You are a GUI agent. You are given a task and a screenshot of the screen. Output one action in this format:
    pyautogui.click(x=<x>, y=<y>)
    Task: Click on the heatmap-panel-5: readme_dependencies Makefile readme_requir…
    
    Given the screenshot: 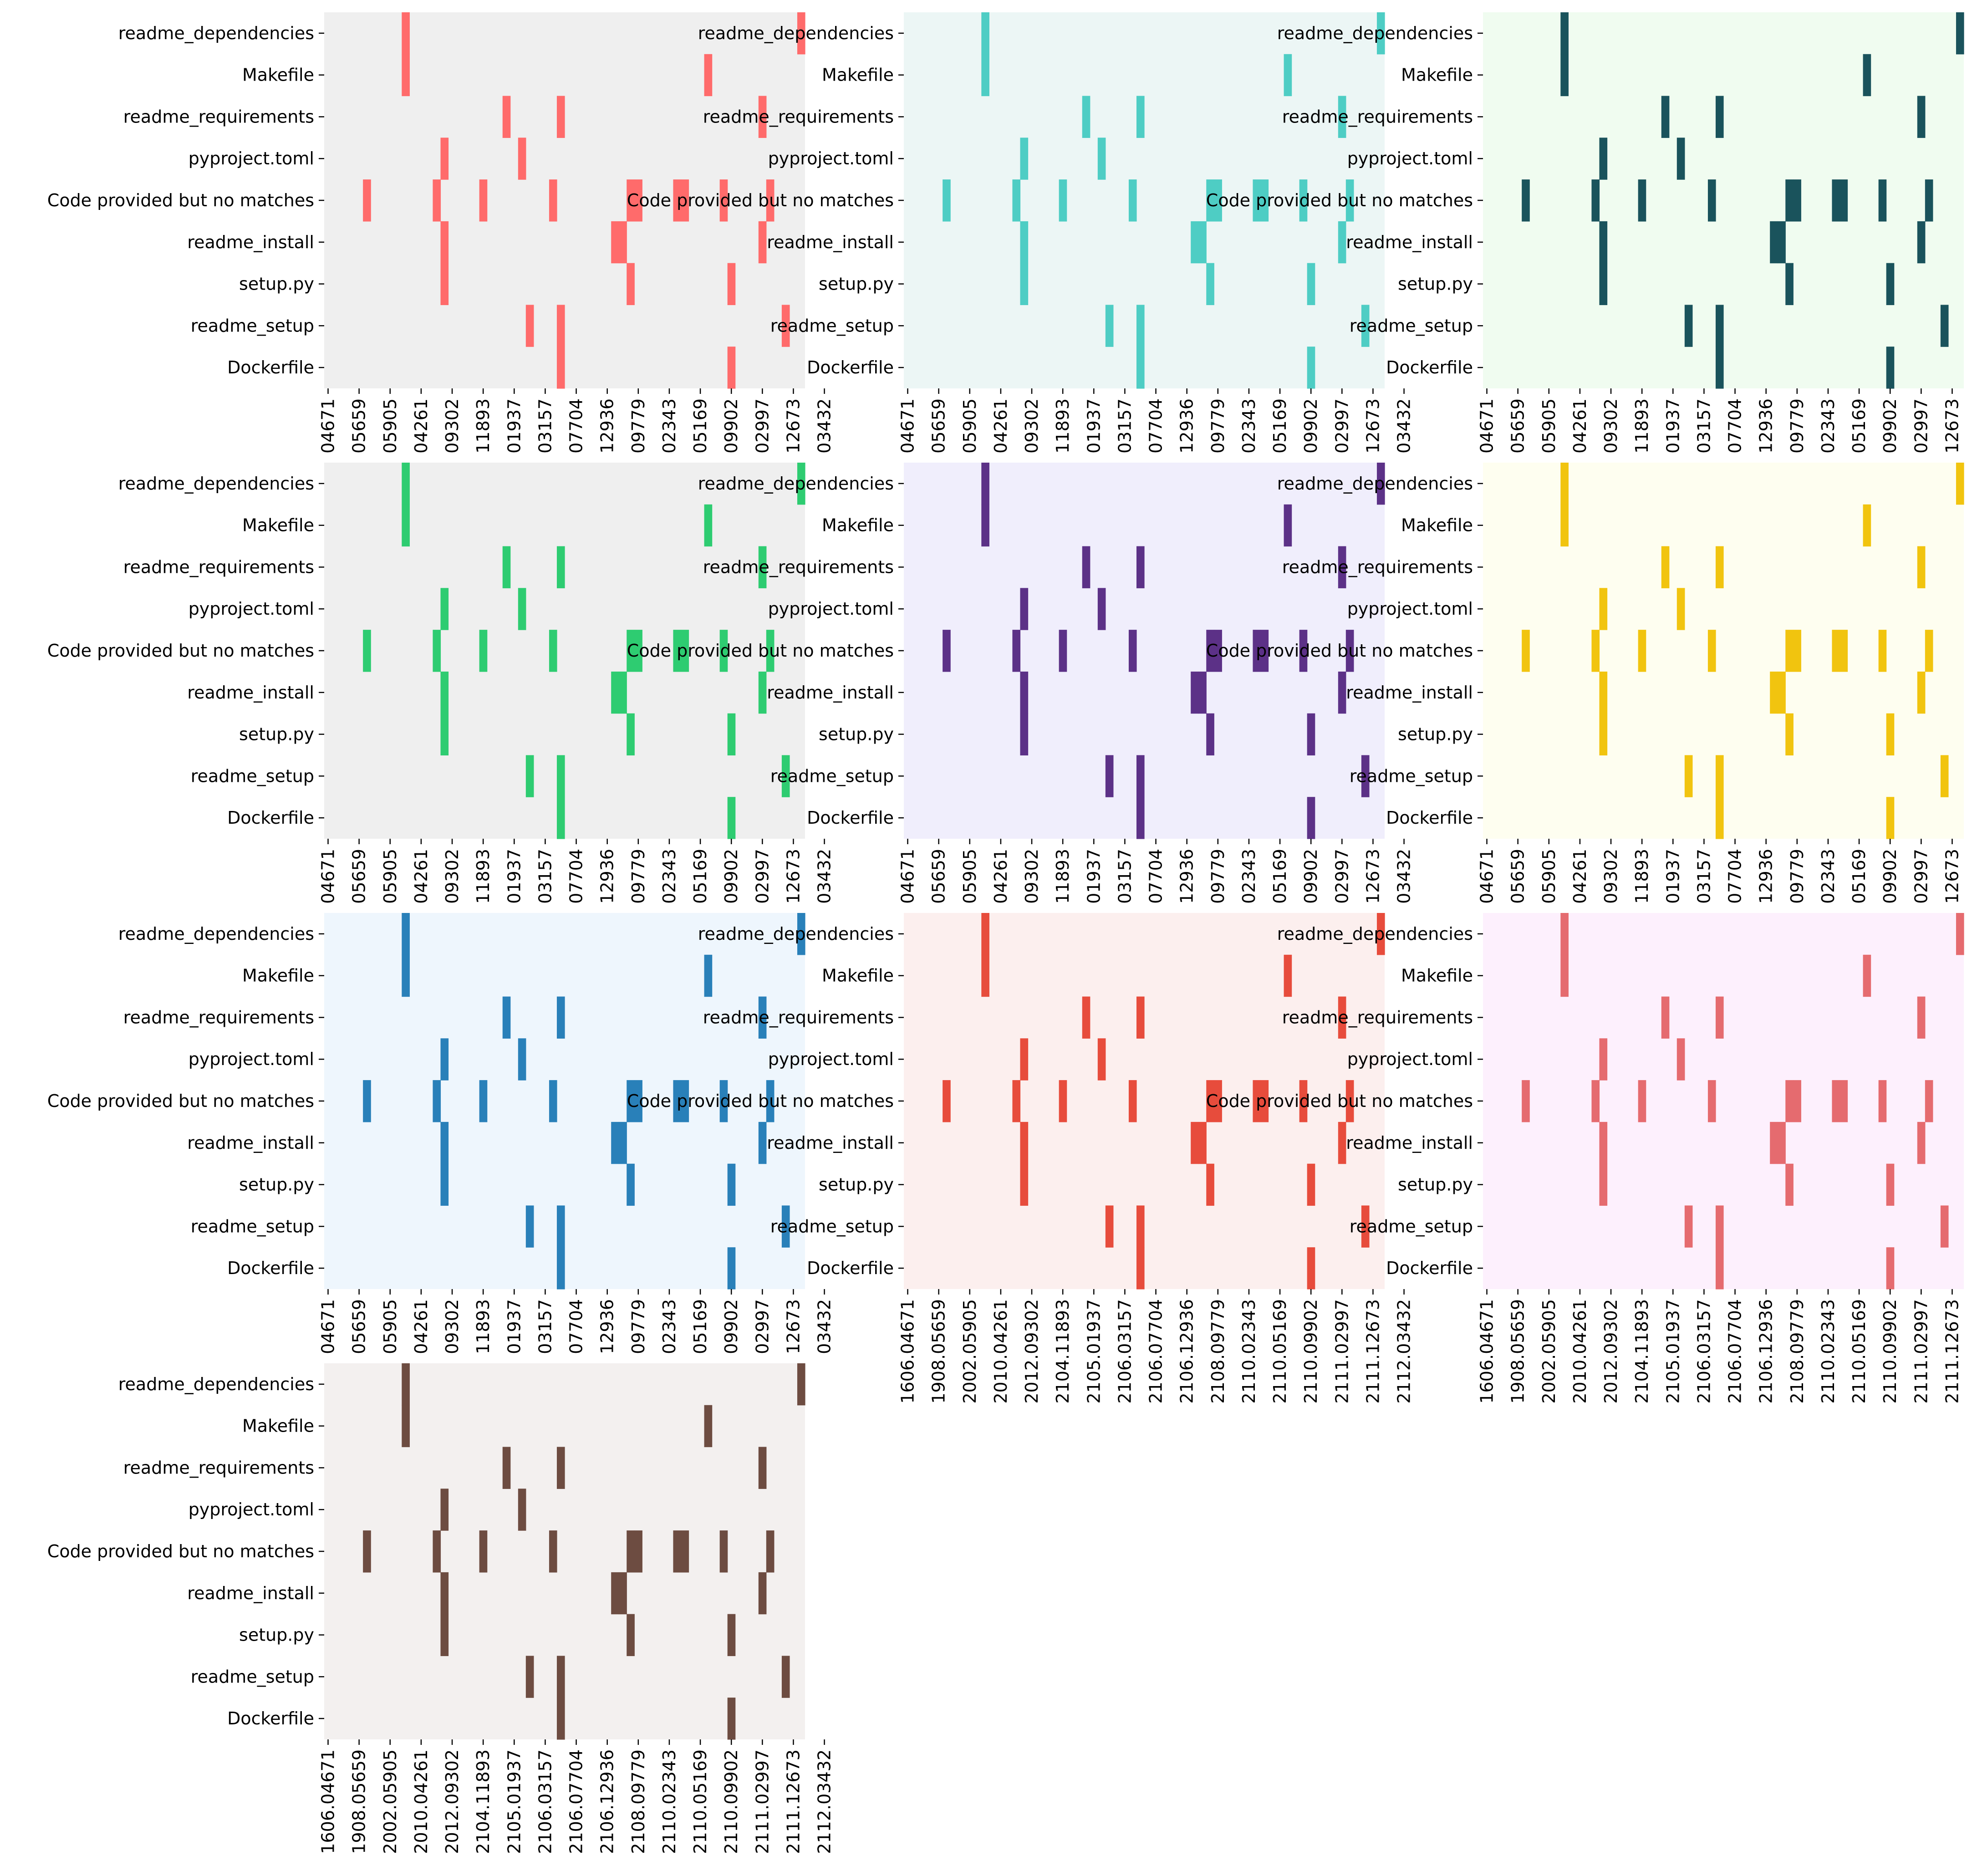 What is the action you would take?
    pyautogui.click(x=1020, y=683)
    